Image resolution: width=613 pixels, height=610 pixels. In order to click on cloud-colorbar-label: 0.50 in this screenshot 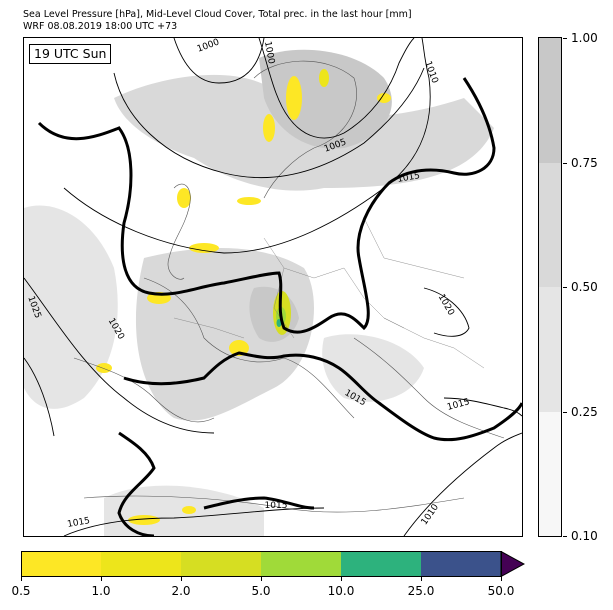, I will do `click(584, 287)`.